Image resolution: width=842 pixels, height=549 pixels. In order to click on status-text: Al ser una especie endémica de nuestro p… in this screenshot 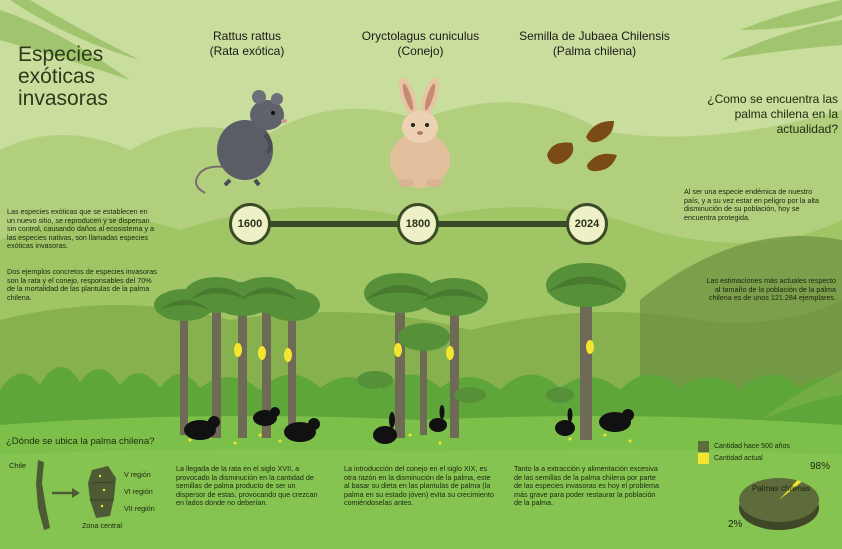, I will do `click(752, 204)`.